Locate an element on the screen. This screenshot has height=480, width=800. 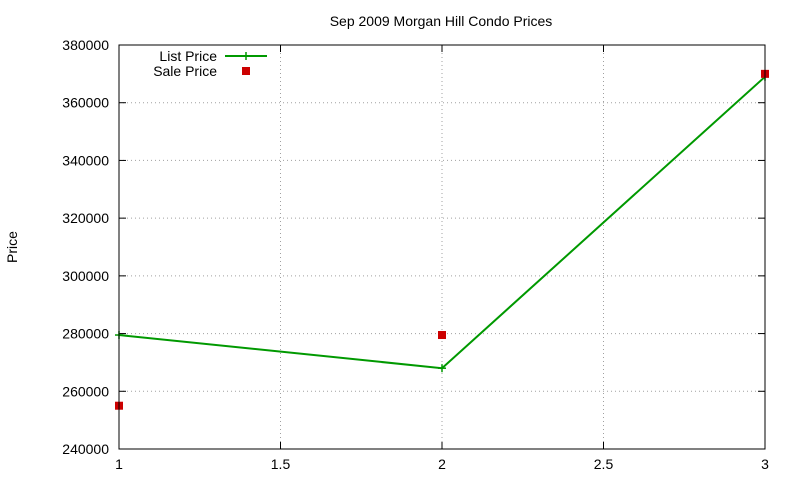
legend-entry-sale-price: Sale Price is located at coordinates (201, 71).